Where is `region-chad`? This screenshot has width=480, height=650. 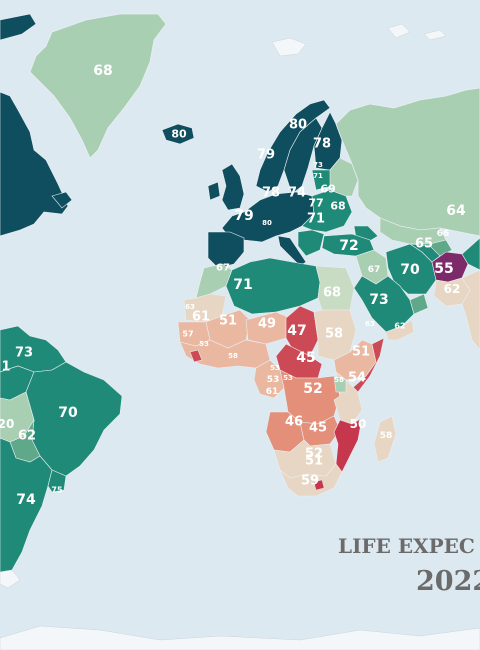 region-chad is located at coordinates (302, 331).